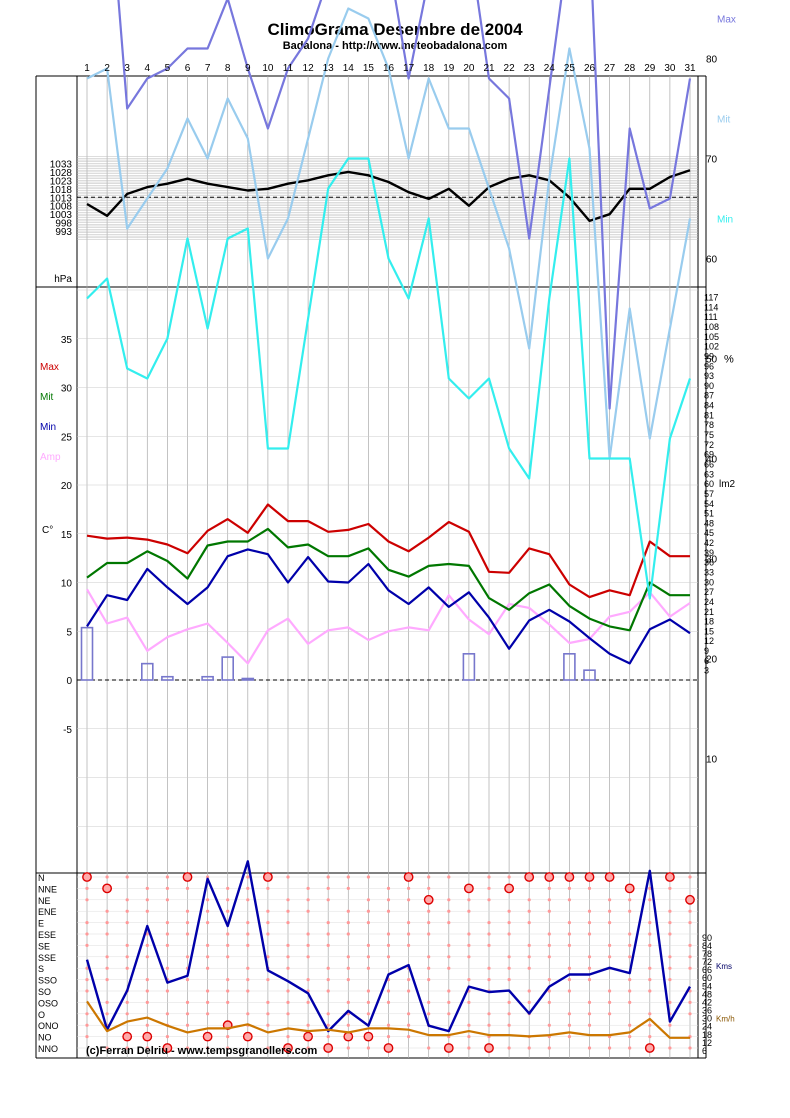  Describe the element at coordinates (712, 460) in the screenshot. I see `humidity-tick-label: 40` at that location.